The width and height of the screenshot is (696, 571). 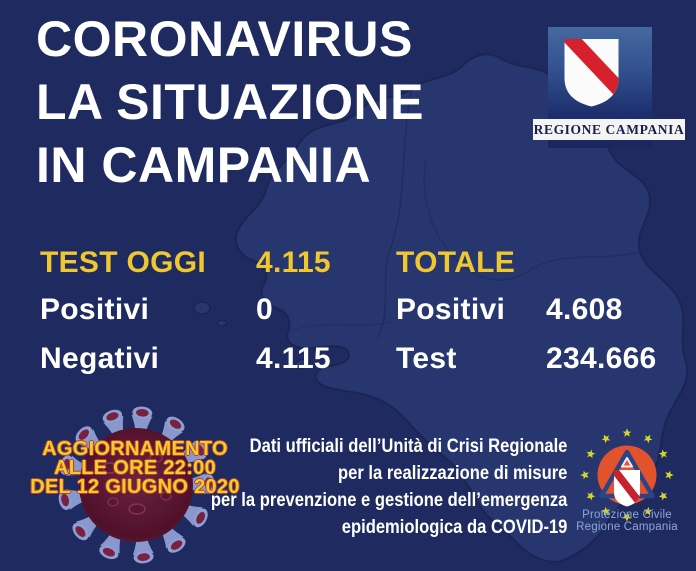 I want to click on test-totale-label: Test, so click(x=426, y=358).